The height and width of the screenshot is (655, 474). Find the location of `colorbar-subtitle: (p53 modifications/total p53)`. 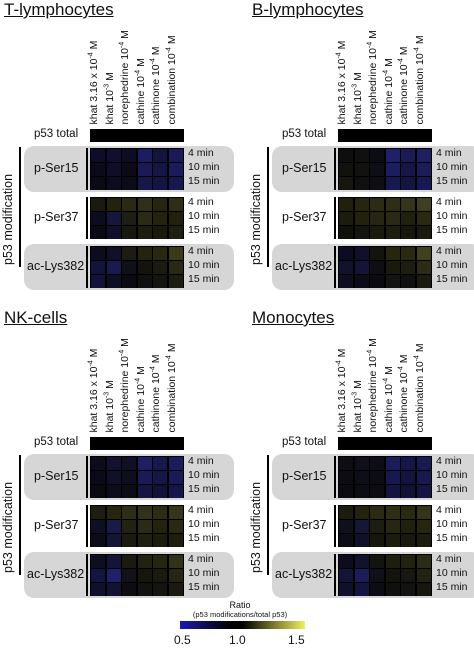

colorbar-subtitle: (p53 modifications/total p53) is located at coordinates (240, 614).